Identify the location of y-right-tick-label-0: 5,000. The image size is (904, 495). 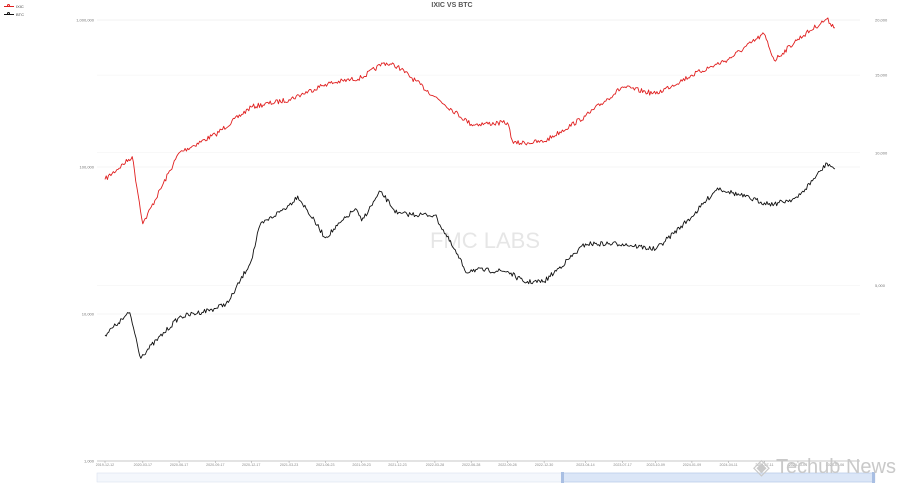
(880, 285).